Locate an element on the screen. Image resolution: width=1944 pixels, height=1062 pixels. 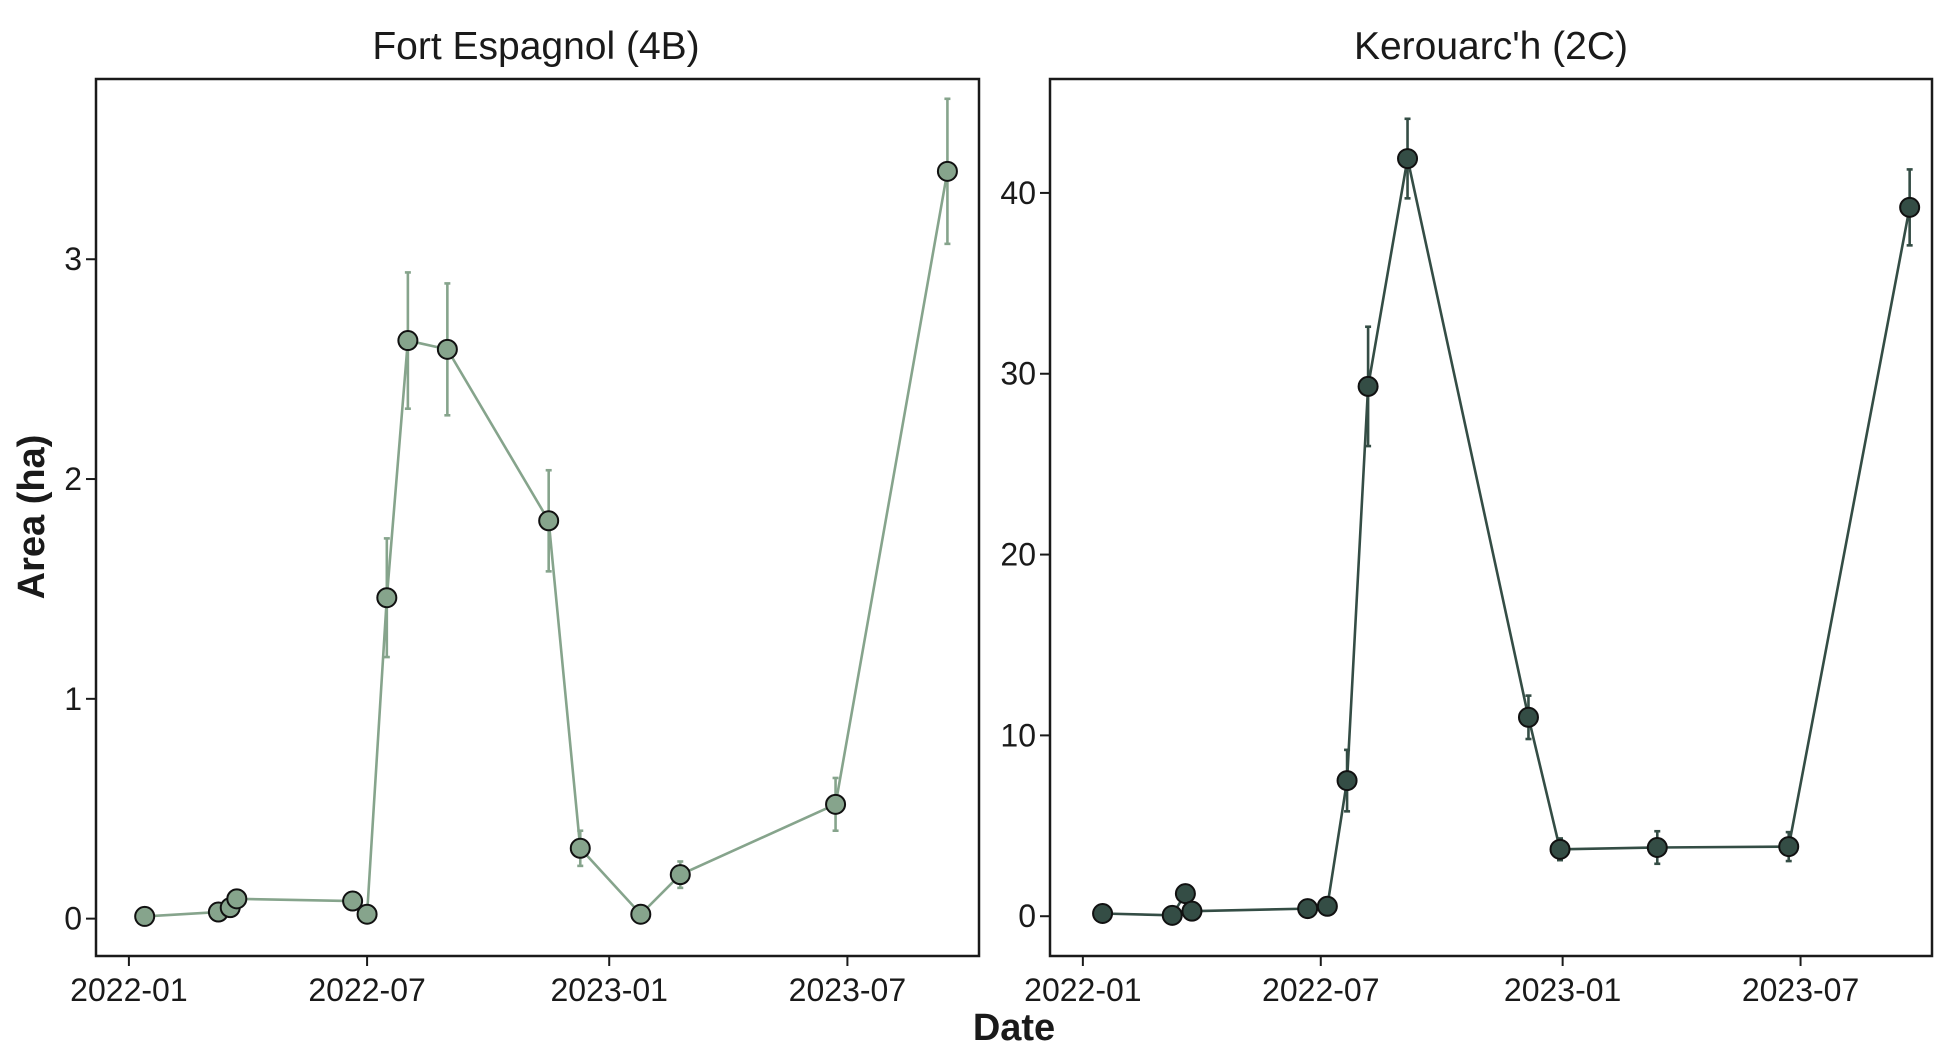
y-tick-label: 30 is located at coordinates (1018, 374).